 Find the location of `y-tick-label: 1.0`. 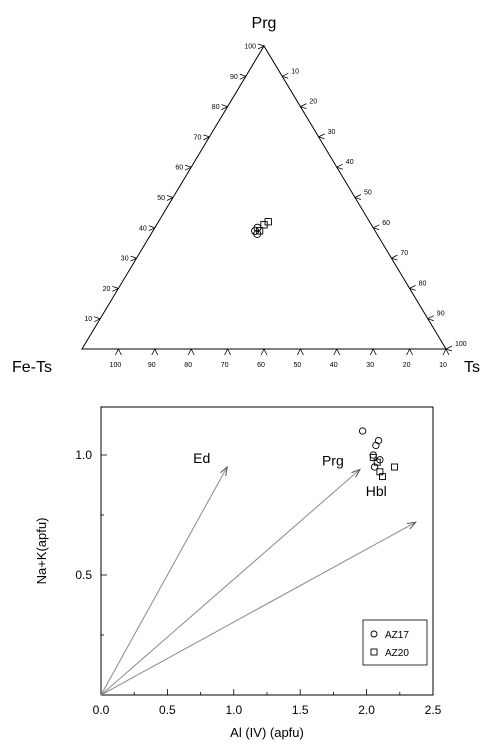

y-tick-label: 1.0 is located at coordinates (83, 455).